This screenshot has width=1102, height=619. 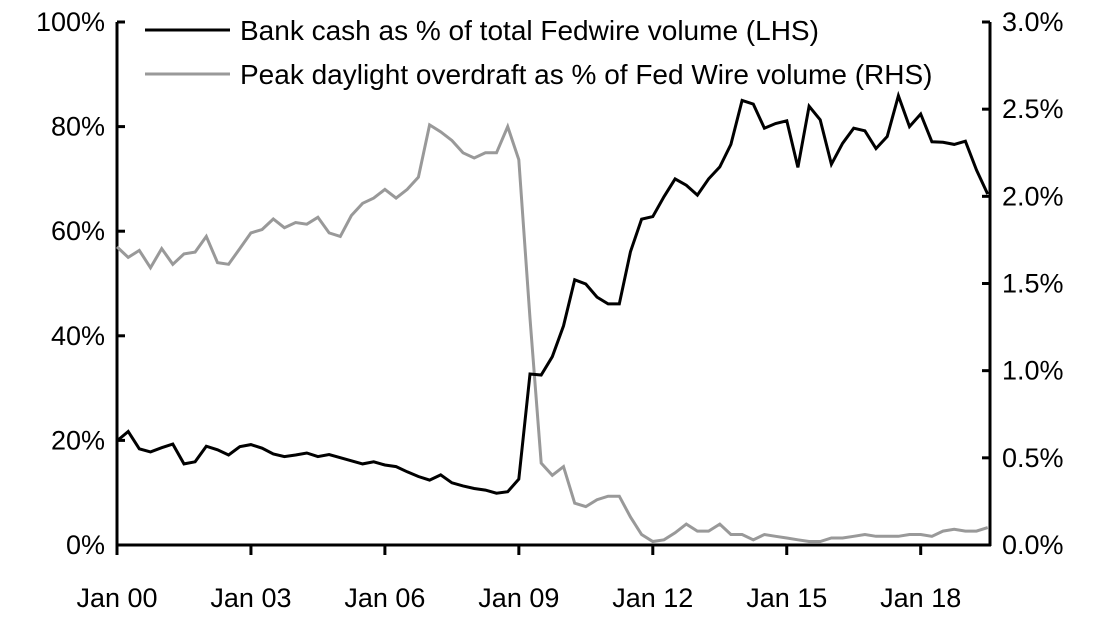 I want to click on left-tick-label: 80%, so click(x=78, y=127).